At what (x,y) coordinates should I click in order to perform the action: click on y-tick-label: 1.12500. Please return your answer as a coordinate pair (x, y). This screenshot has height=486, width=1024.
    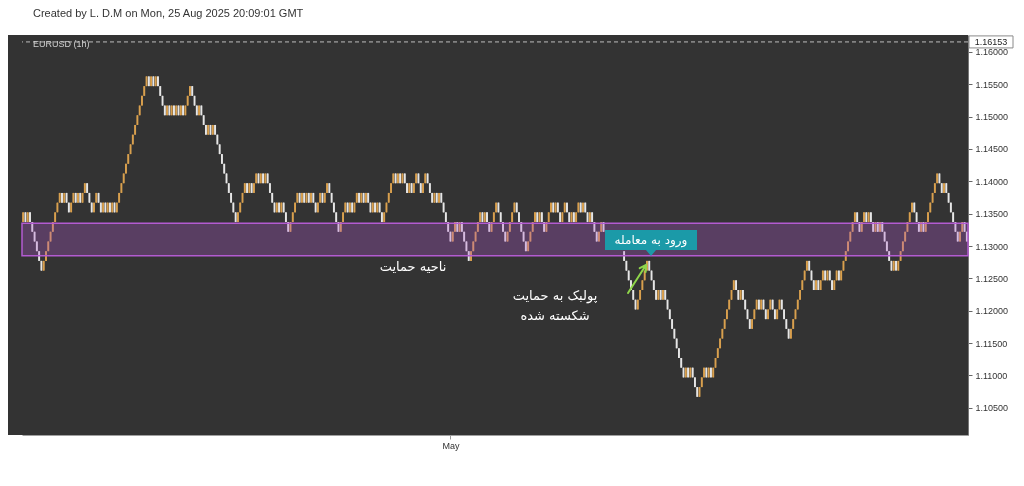
    Looking at the image, I should click on (992, 278).